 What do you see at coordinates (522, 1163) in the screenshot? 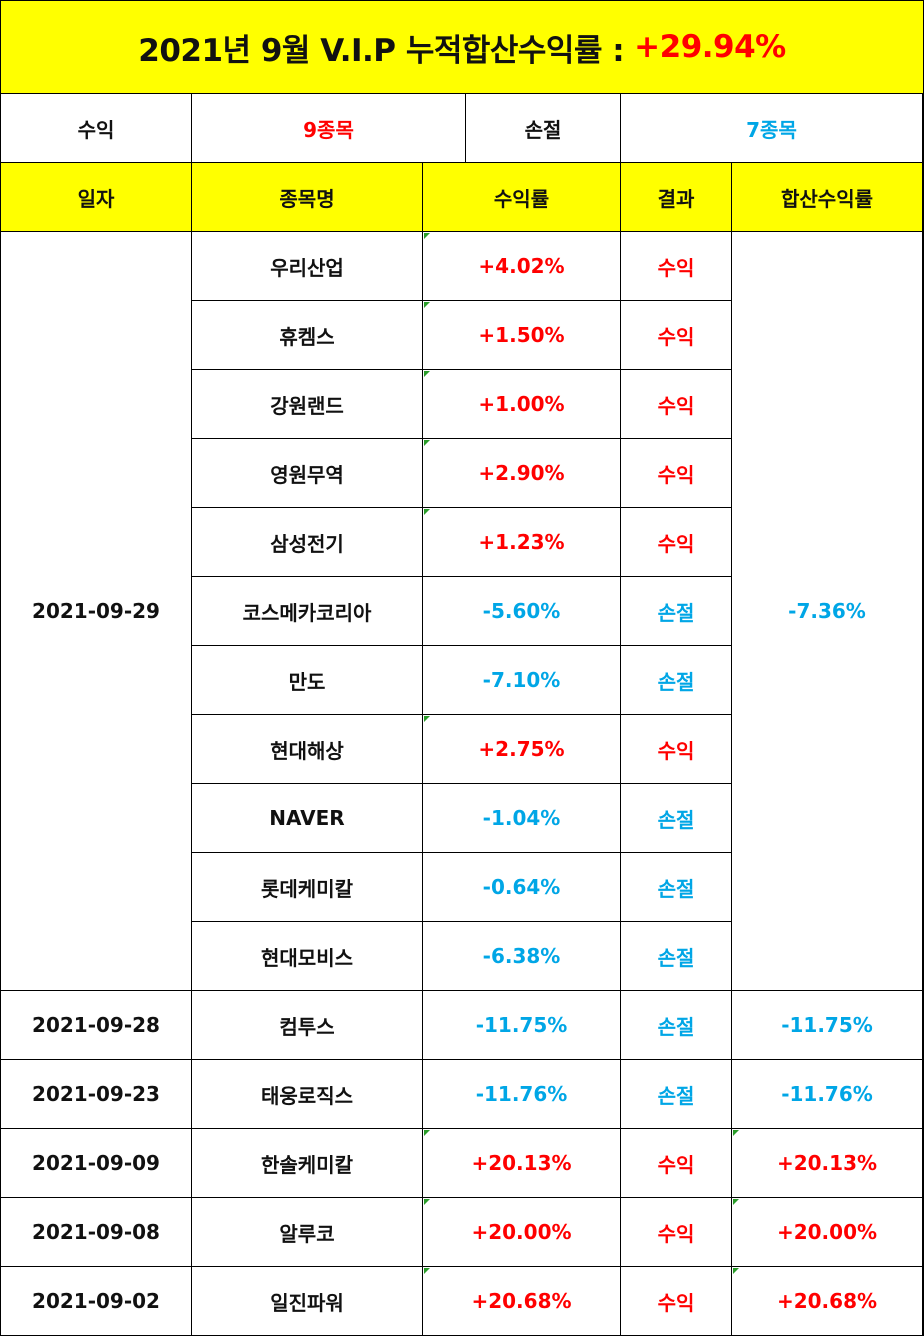
I see `return-rate-cell: +20.13%` at bounding box center [522, 1163].